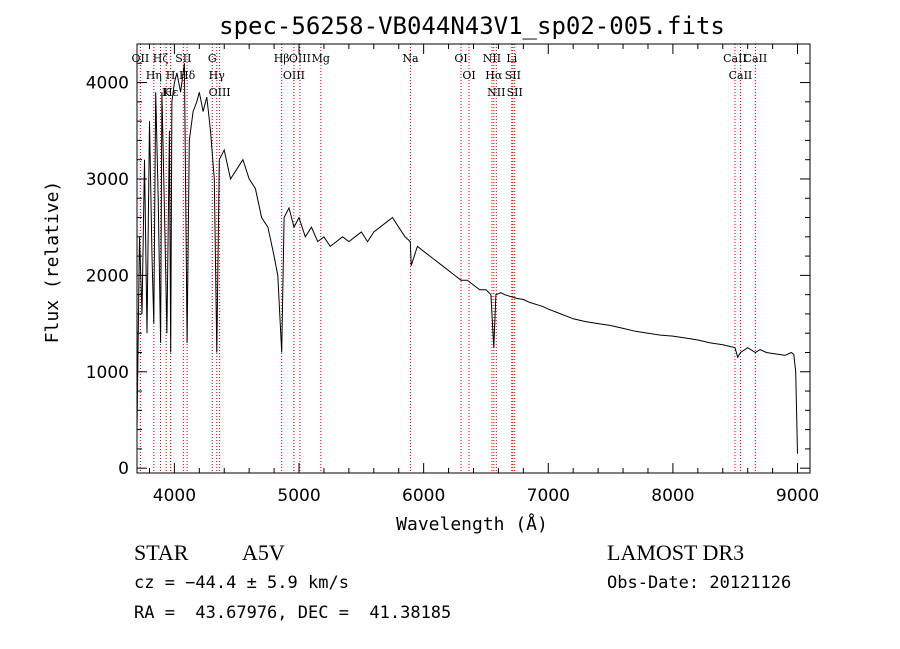 The height and width of the screenshot is (649, 900). Describe the element at coordinates (486, 496) in the screenshot. I see `x-tick-labels: 4000 5000 6000 7000 8000 9000` at that location.